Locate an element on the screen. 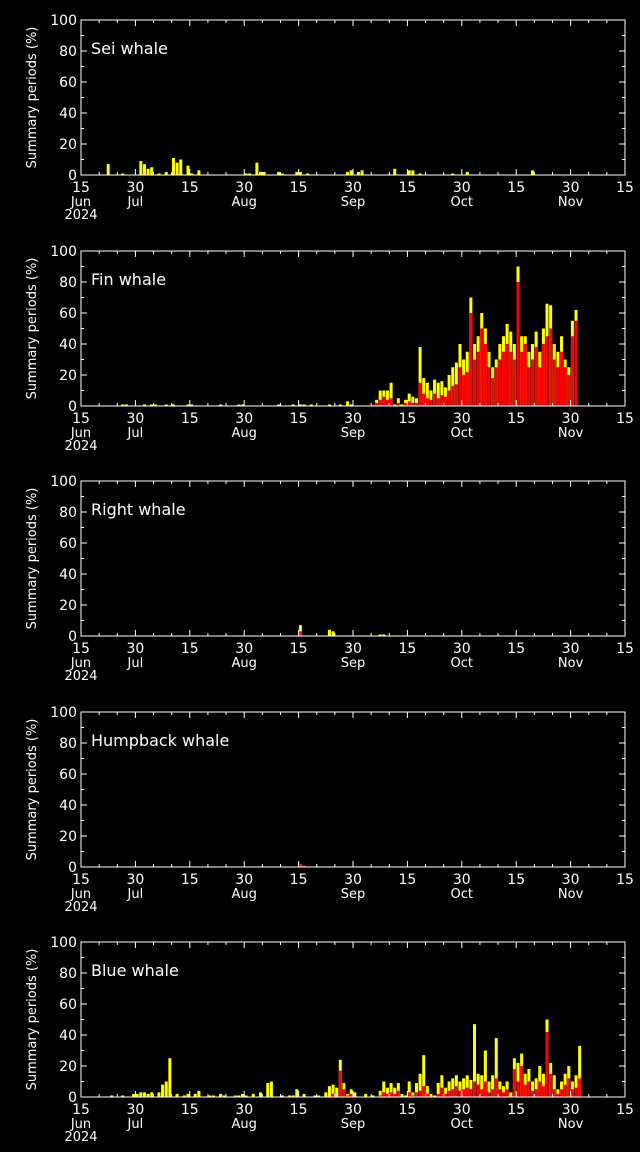  chart-title: Right whale is located at coordinates (138, 509).